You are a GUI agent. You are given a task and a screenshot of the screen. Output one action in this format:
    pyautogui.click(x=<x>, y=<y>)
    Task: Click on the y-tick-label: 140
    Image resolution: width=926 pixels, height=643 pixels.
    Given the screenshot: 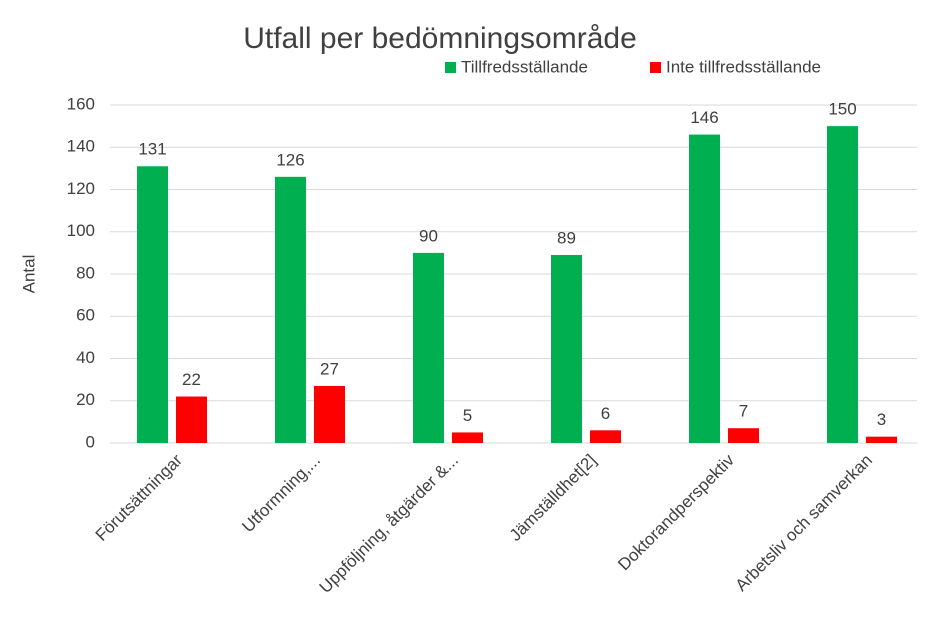 What is the action you would take?
    pyautogui.click(x=81, y=146)
    